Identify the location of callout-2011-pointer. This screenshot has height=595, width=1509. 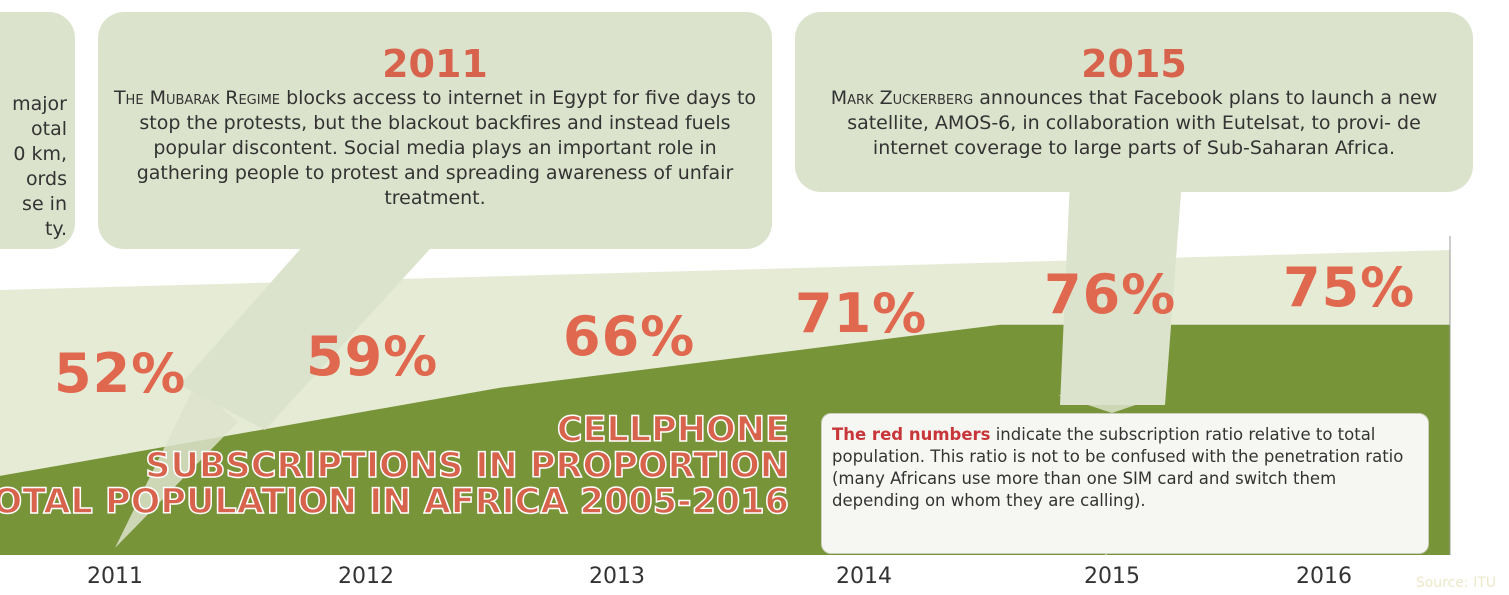
(310, 334).